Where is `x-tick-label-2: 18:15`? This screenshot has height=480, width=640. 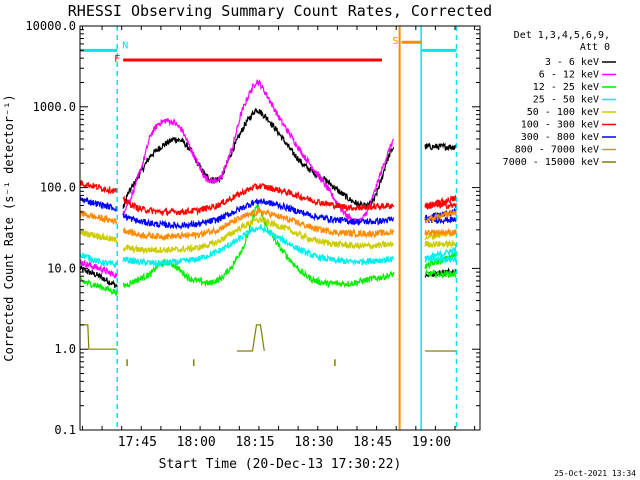 x-tick-label-2: 18:15 is located at coordinates (254, 442).